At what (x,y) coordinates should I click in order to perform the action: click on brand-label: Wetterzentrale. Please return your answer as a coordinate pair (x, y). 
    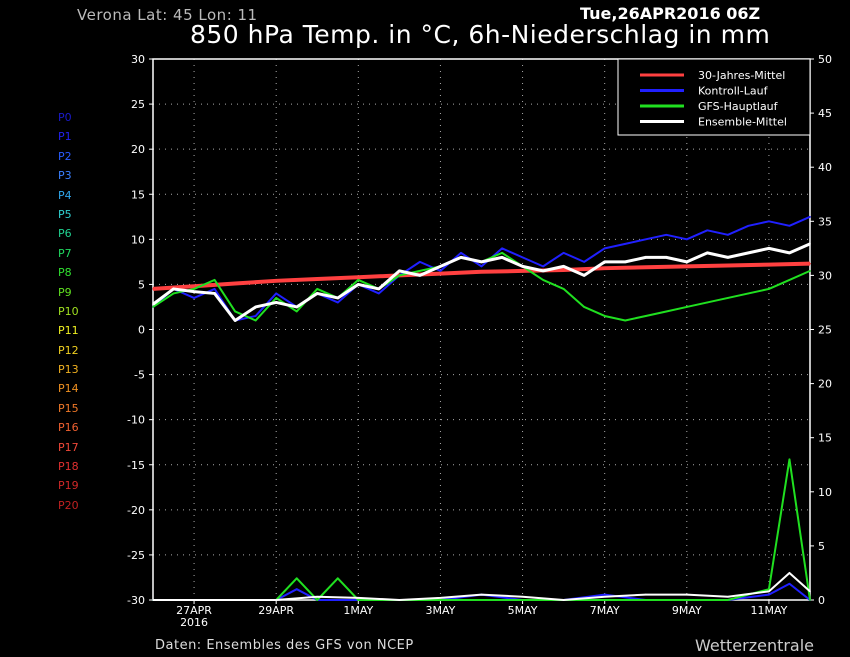
    Looking at the image, I should click on (755, 645).